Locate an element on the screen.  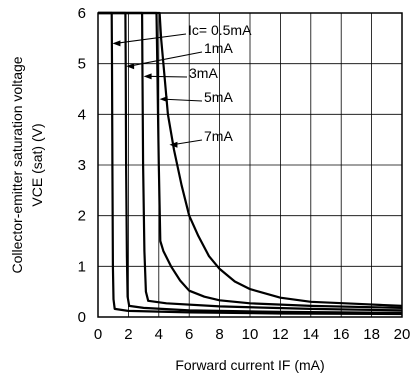
y-tick-label: 6 is located at coordinates (82, 13).